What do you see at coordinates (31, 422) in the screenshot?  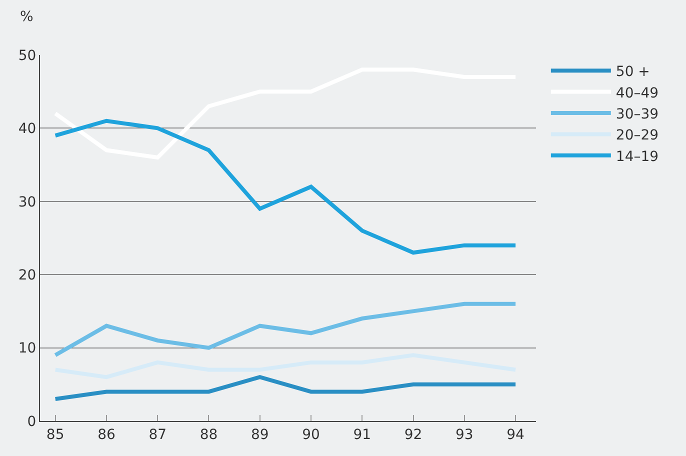 I see `y-tick-label: 0` at bounding box center [31, 422].